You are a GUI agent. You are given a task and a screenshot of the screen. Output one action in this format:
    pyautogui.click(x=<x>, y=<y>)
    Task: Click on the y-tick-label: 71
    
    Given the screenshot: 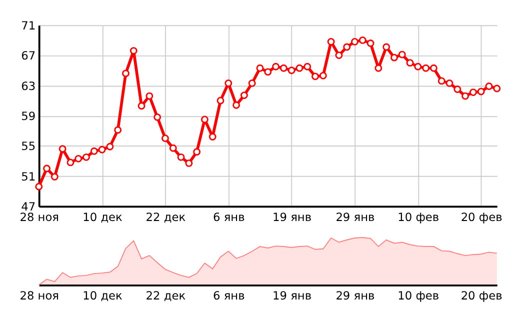 What is the action you would take?
    pyautogui.click(x=28, y=25)
    